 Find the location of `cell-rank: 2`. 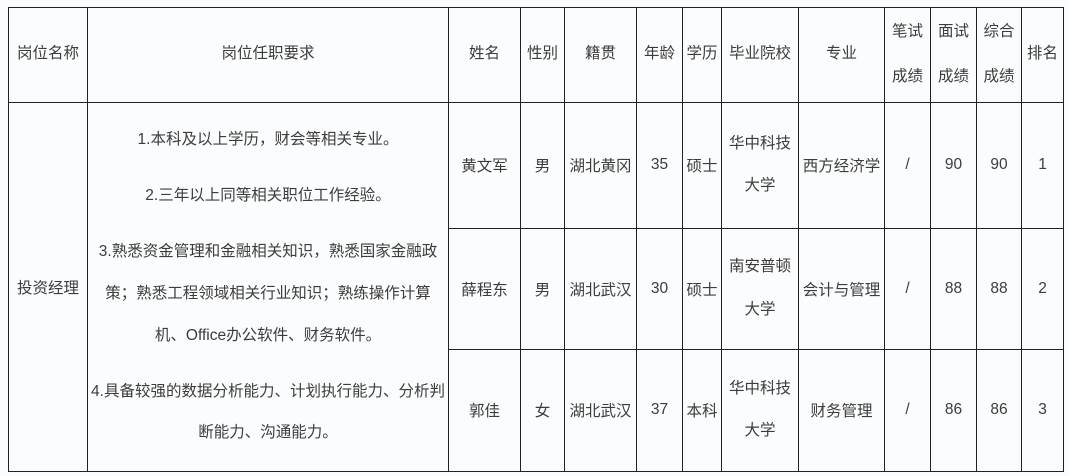

cell-rank: 2 is located at coordinates (1042, 288).